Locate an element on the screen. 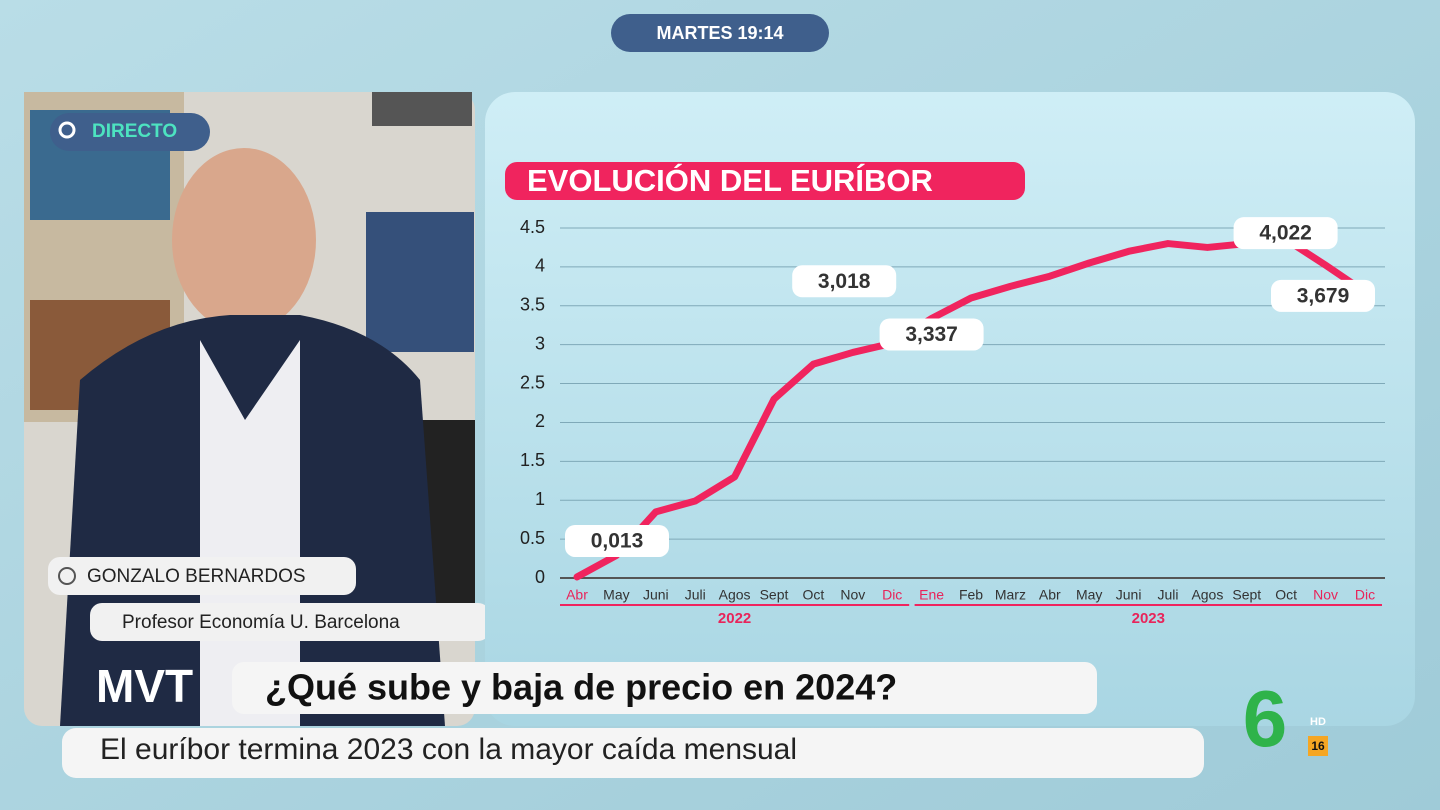 The width and height of the screenshot is (1440, 810). rating: 16 is located at coordinates (1318, 746).